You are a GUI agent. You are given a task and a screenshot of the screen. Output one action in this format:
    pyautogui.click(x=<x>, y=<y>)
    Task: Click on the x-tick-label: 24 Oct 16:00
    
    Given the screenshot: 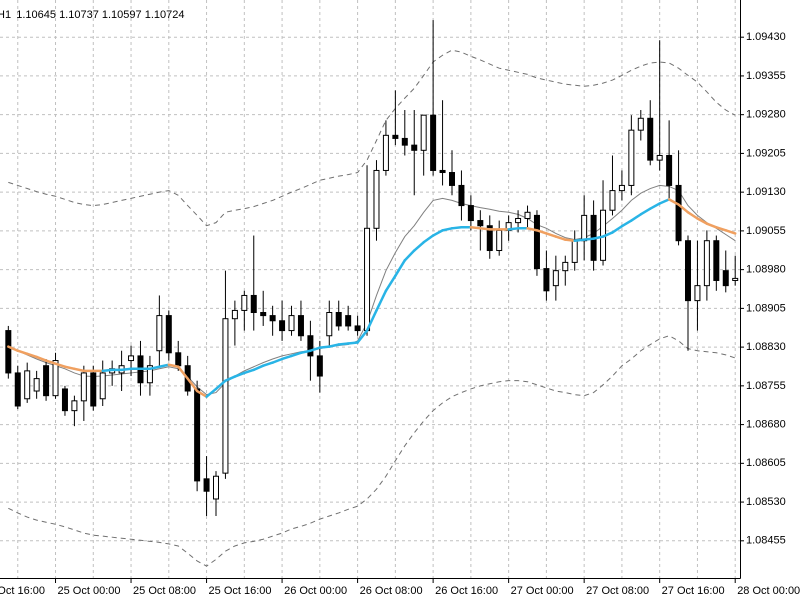 What is the action you would take?
    pyautogui.click(x=22, y=591)
    